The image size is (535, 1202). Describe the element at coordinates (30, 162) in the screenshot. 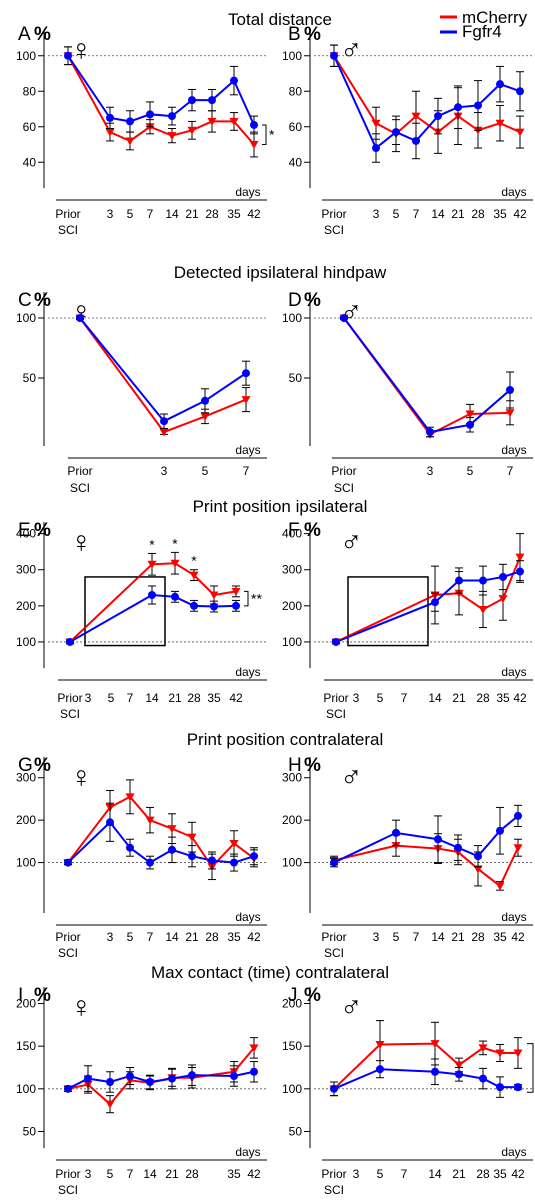

I see `y-tick-label: 40` at that location.